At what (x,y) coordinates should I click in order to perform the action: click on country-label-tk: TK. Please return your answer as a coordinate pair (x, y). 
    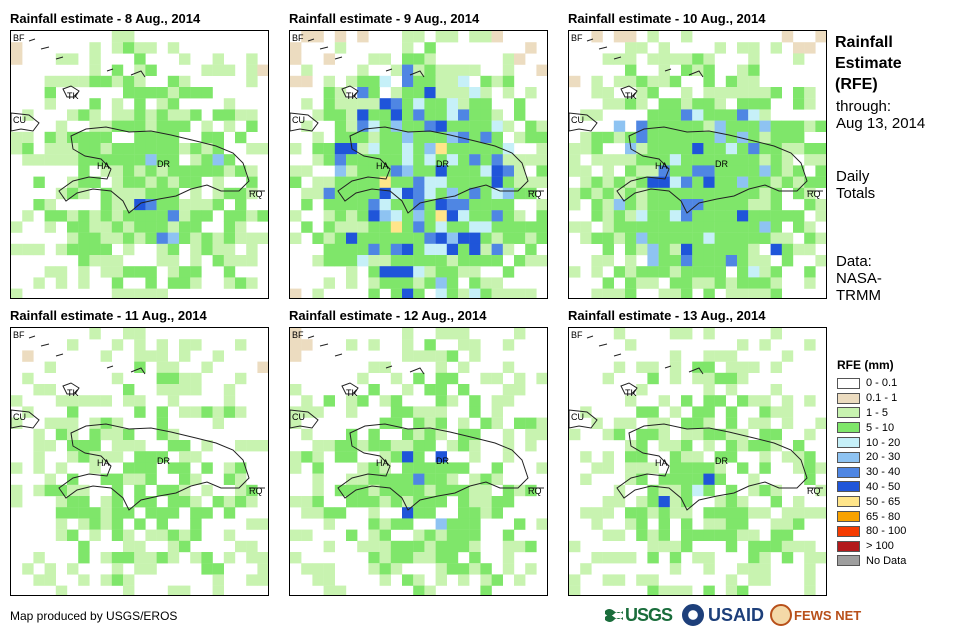
    Looking at the image, I should click on (73, 96).